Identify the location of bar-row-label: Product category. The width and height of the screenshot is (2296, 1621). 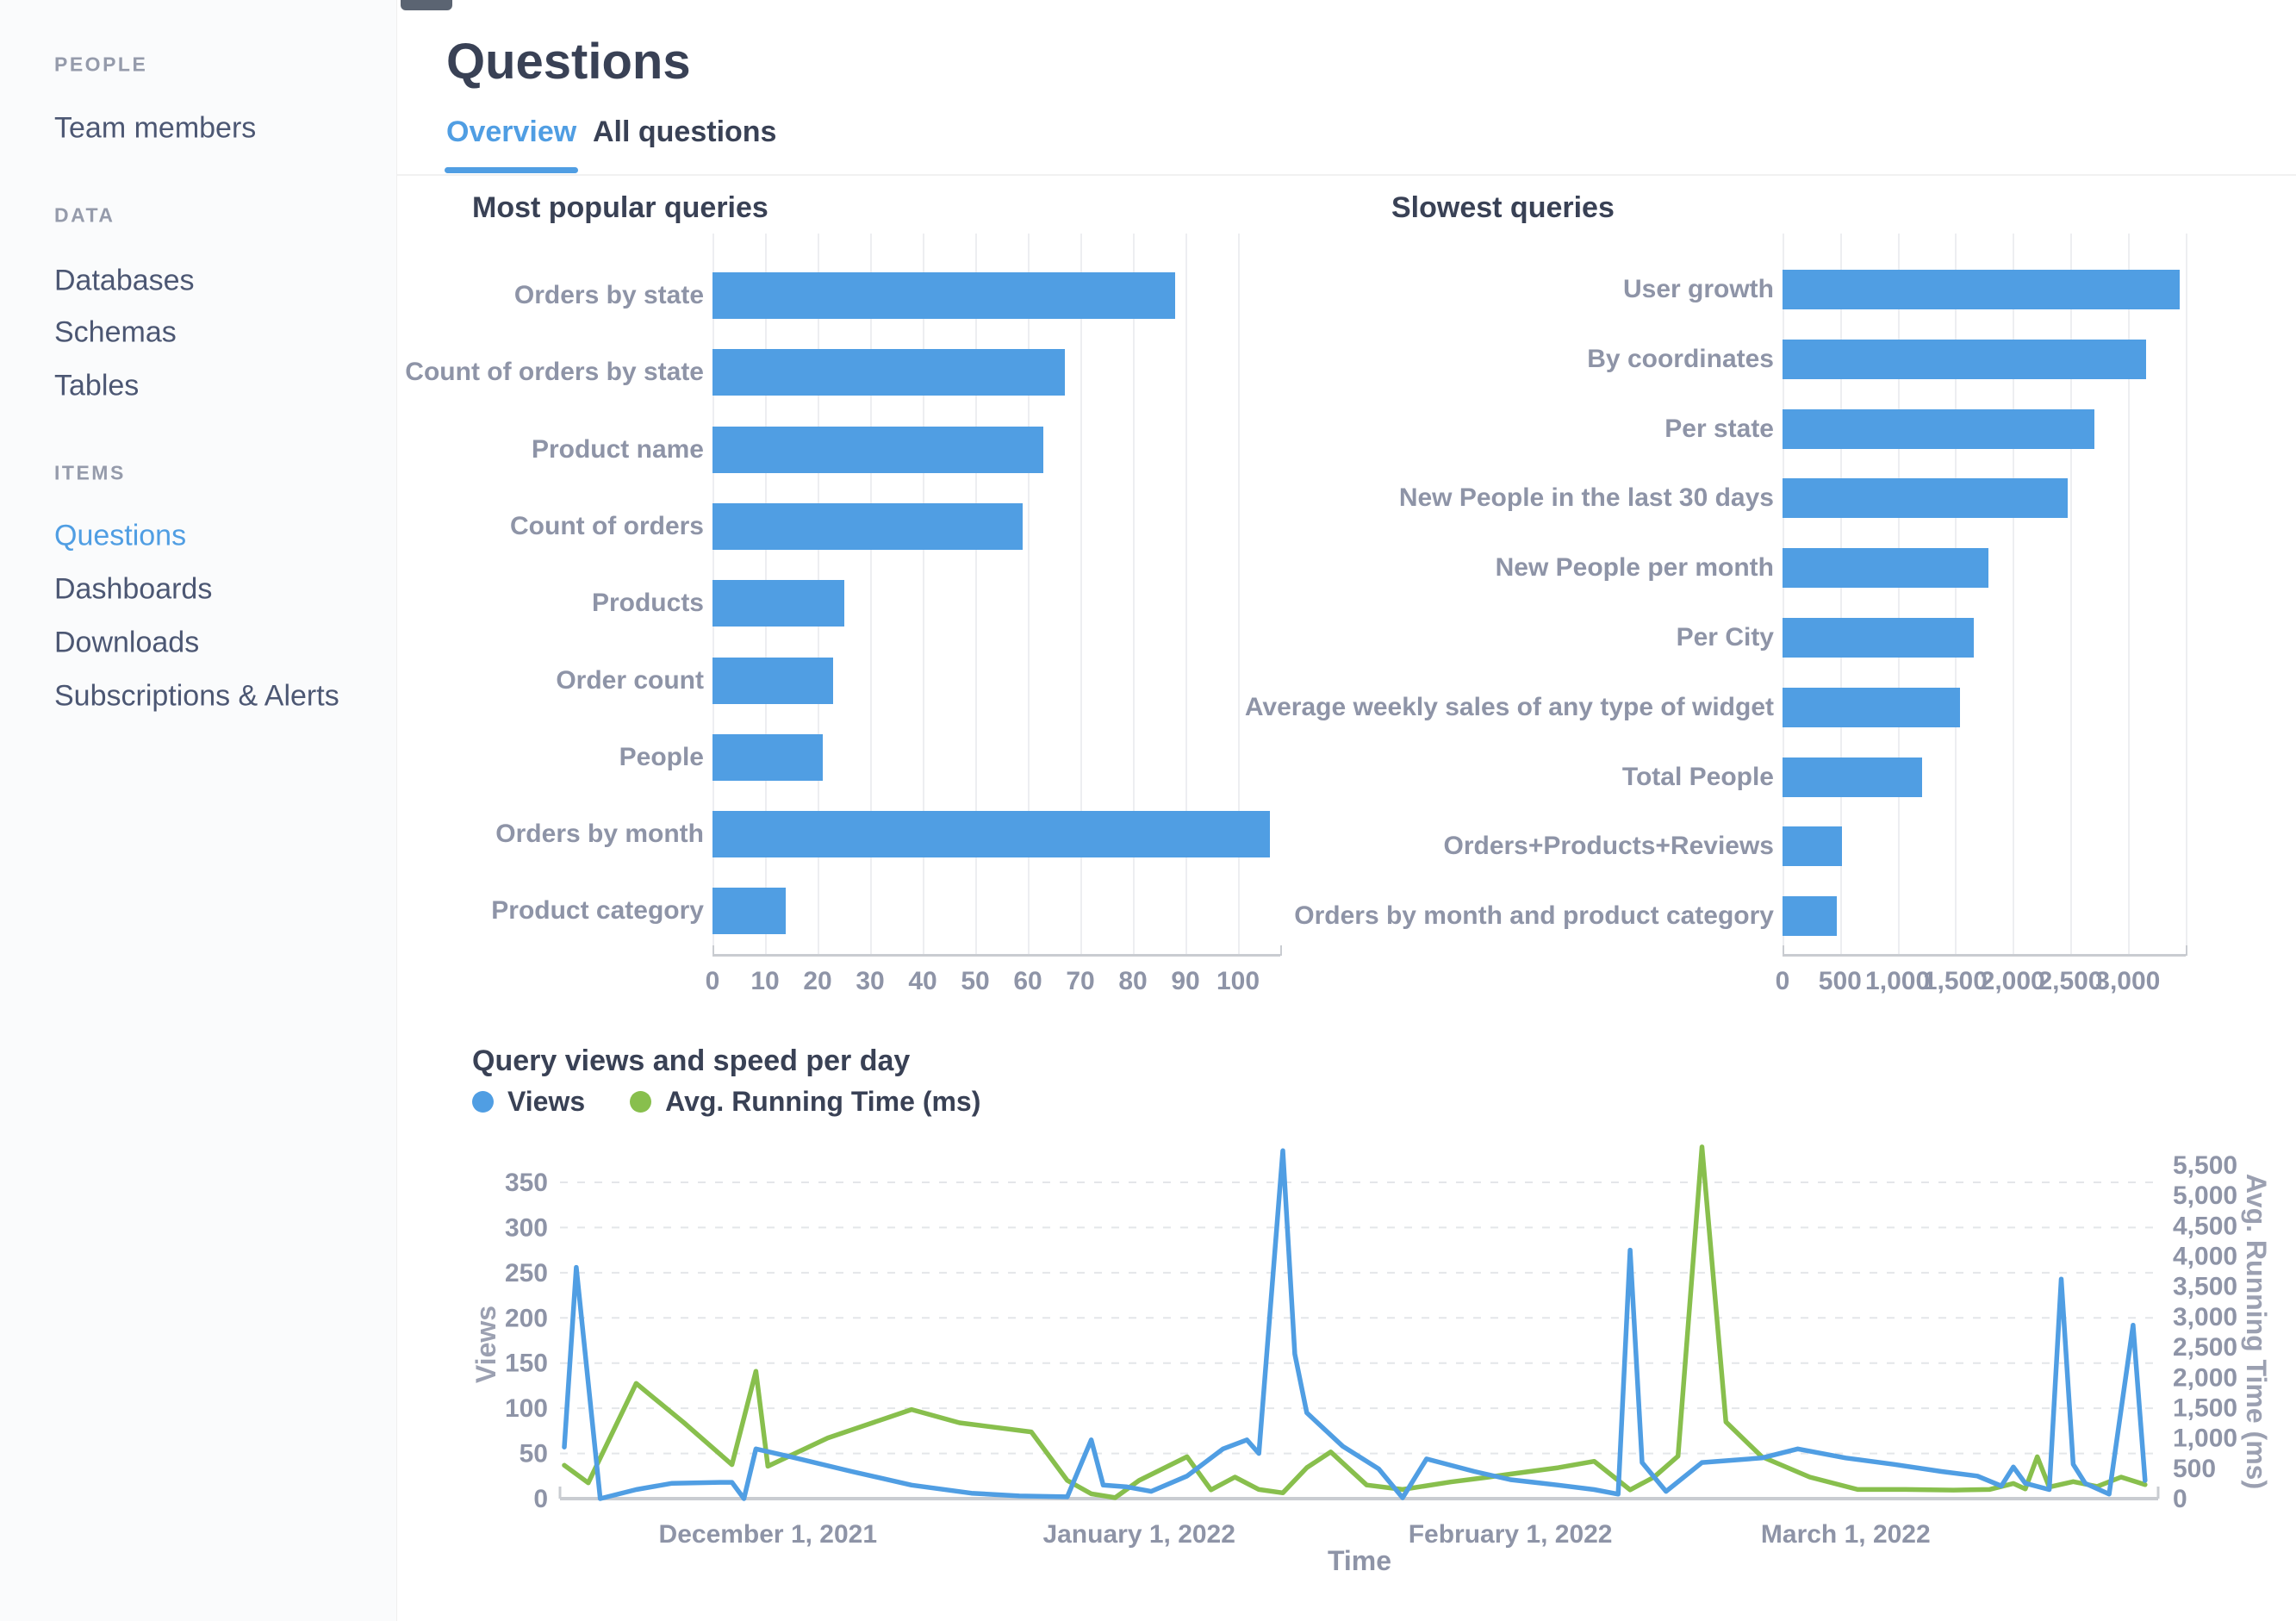
(598, 911).